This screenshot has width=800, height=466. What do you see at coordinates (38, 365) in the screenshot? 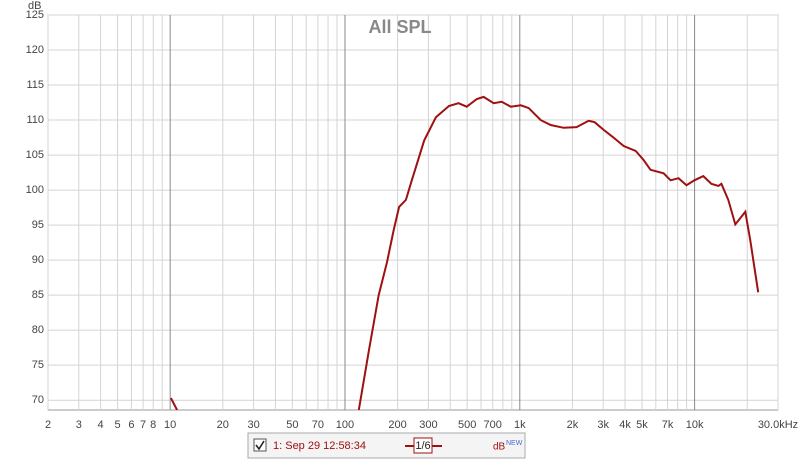
I see `y-tick-label: 75` at bounding box center [38, 365].